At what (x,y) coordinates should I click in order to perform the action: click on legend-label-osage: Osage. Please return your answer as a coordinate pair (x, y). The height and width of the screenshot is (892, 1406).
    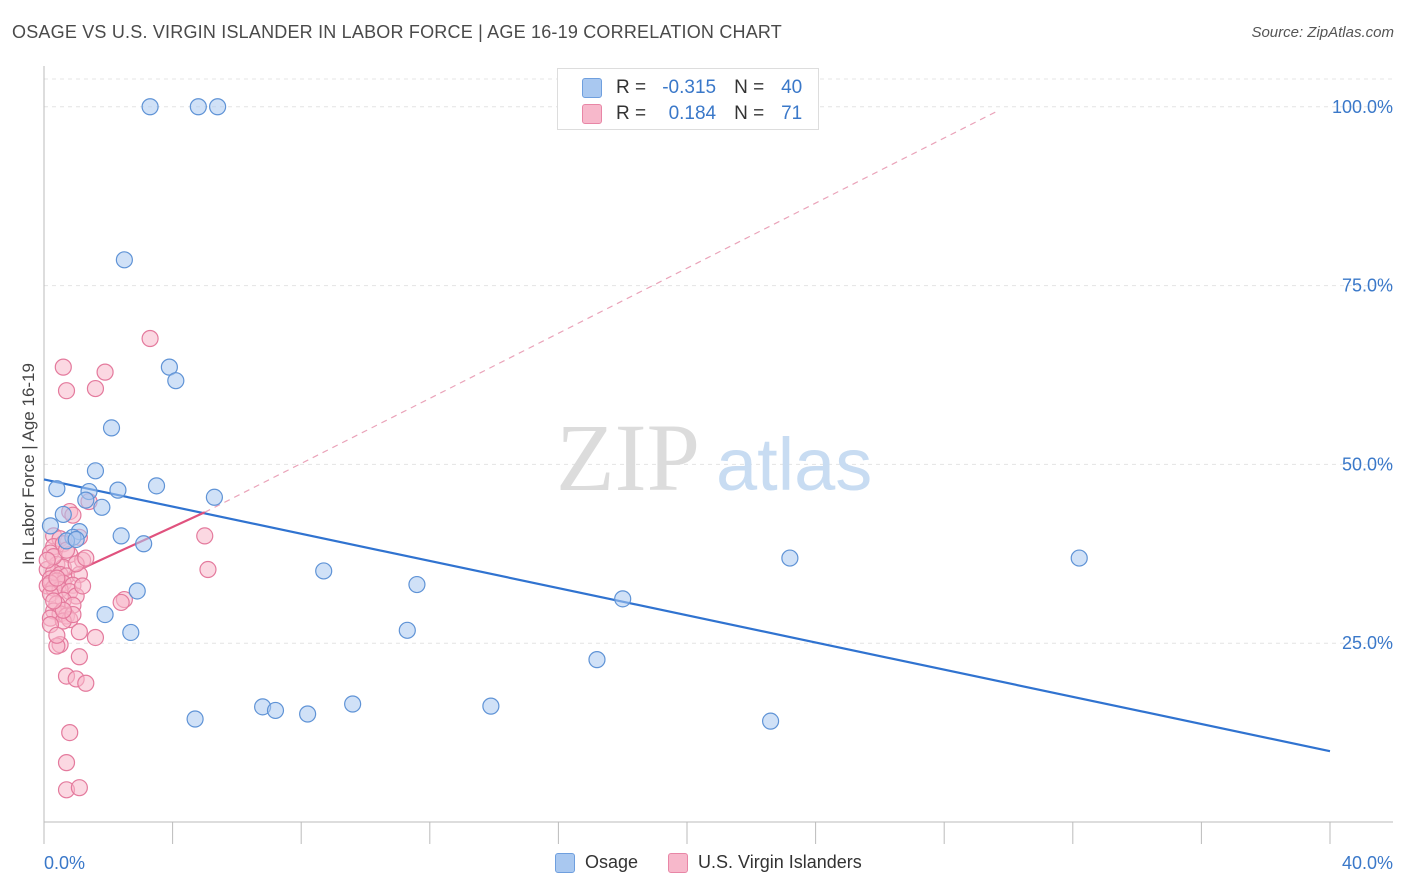
    Looking at the image, I should click on (612, 862).